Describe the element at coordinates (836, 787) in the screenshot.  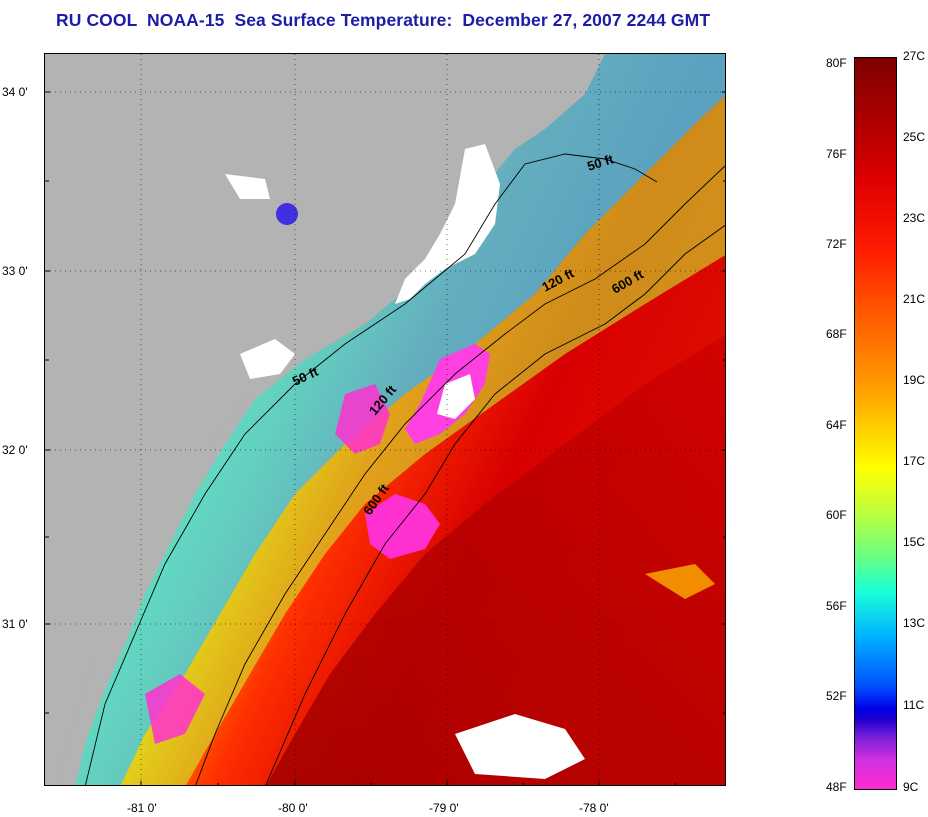
I see `colorbar-f-label: 48F` at that location.